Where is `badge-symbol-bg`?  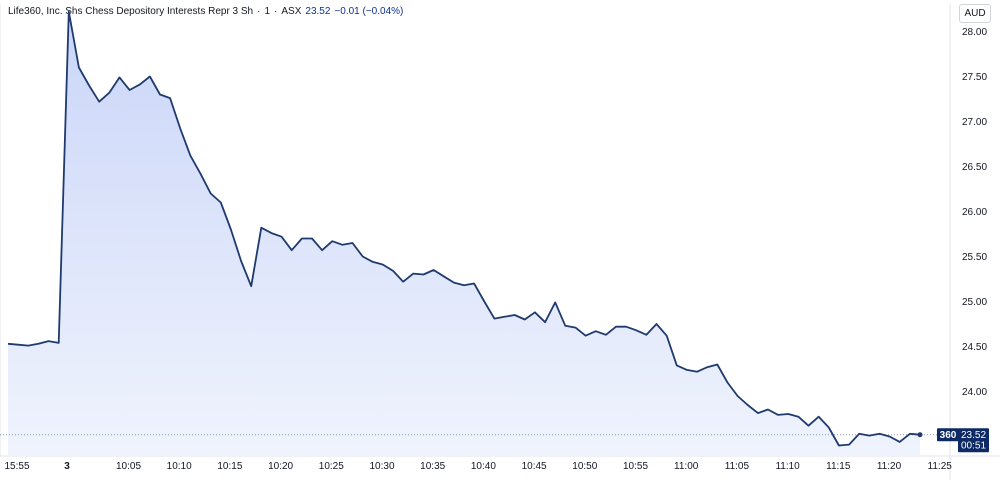 badge-symbol-bg is located at coordinates (948, 435).